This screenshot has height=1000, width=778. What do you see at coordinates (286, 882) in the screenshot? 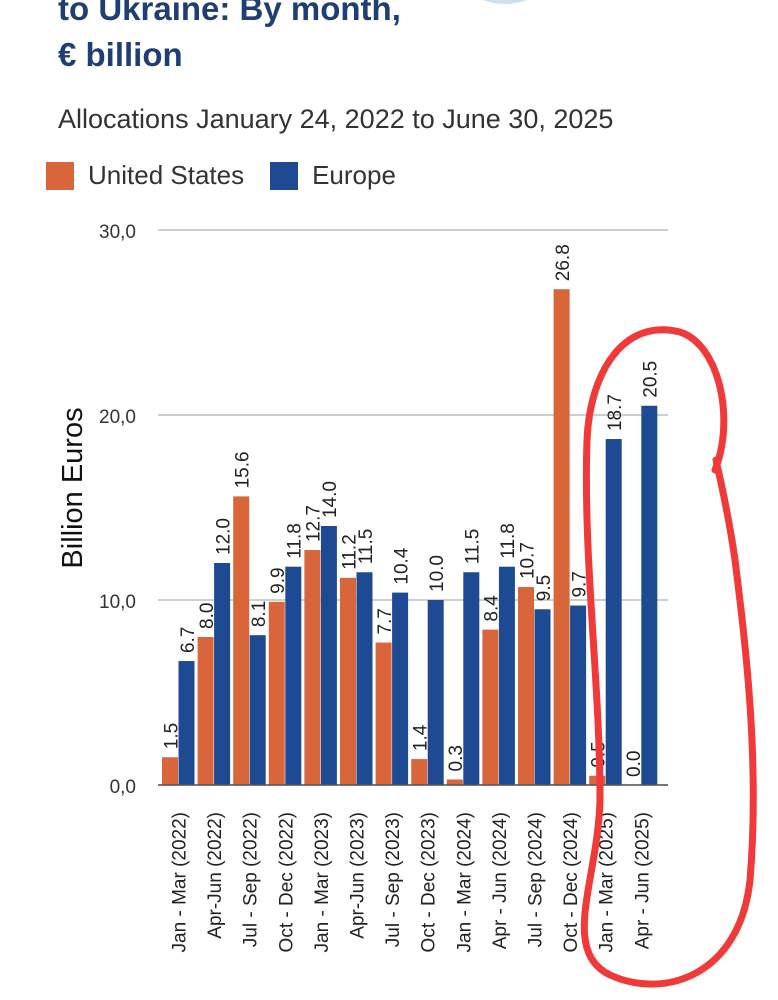
I see `x-tick-label: Oct - Dec (2022)` at bounding box center [286, 882].